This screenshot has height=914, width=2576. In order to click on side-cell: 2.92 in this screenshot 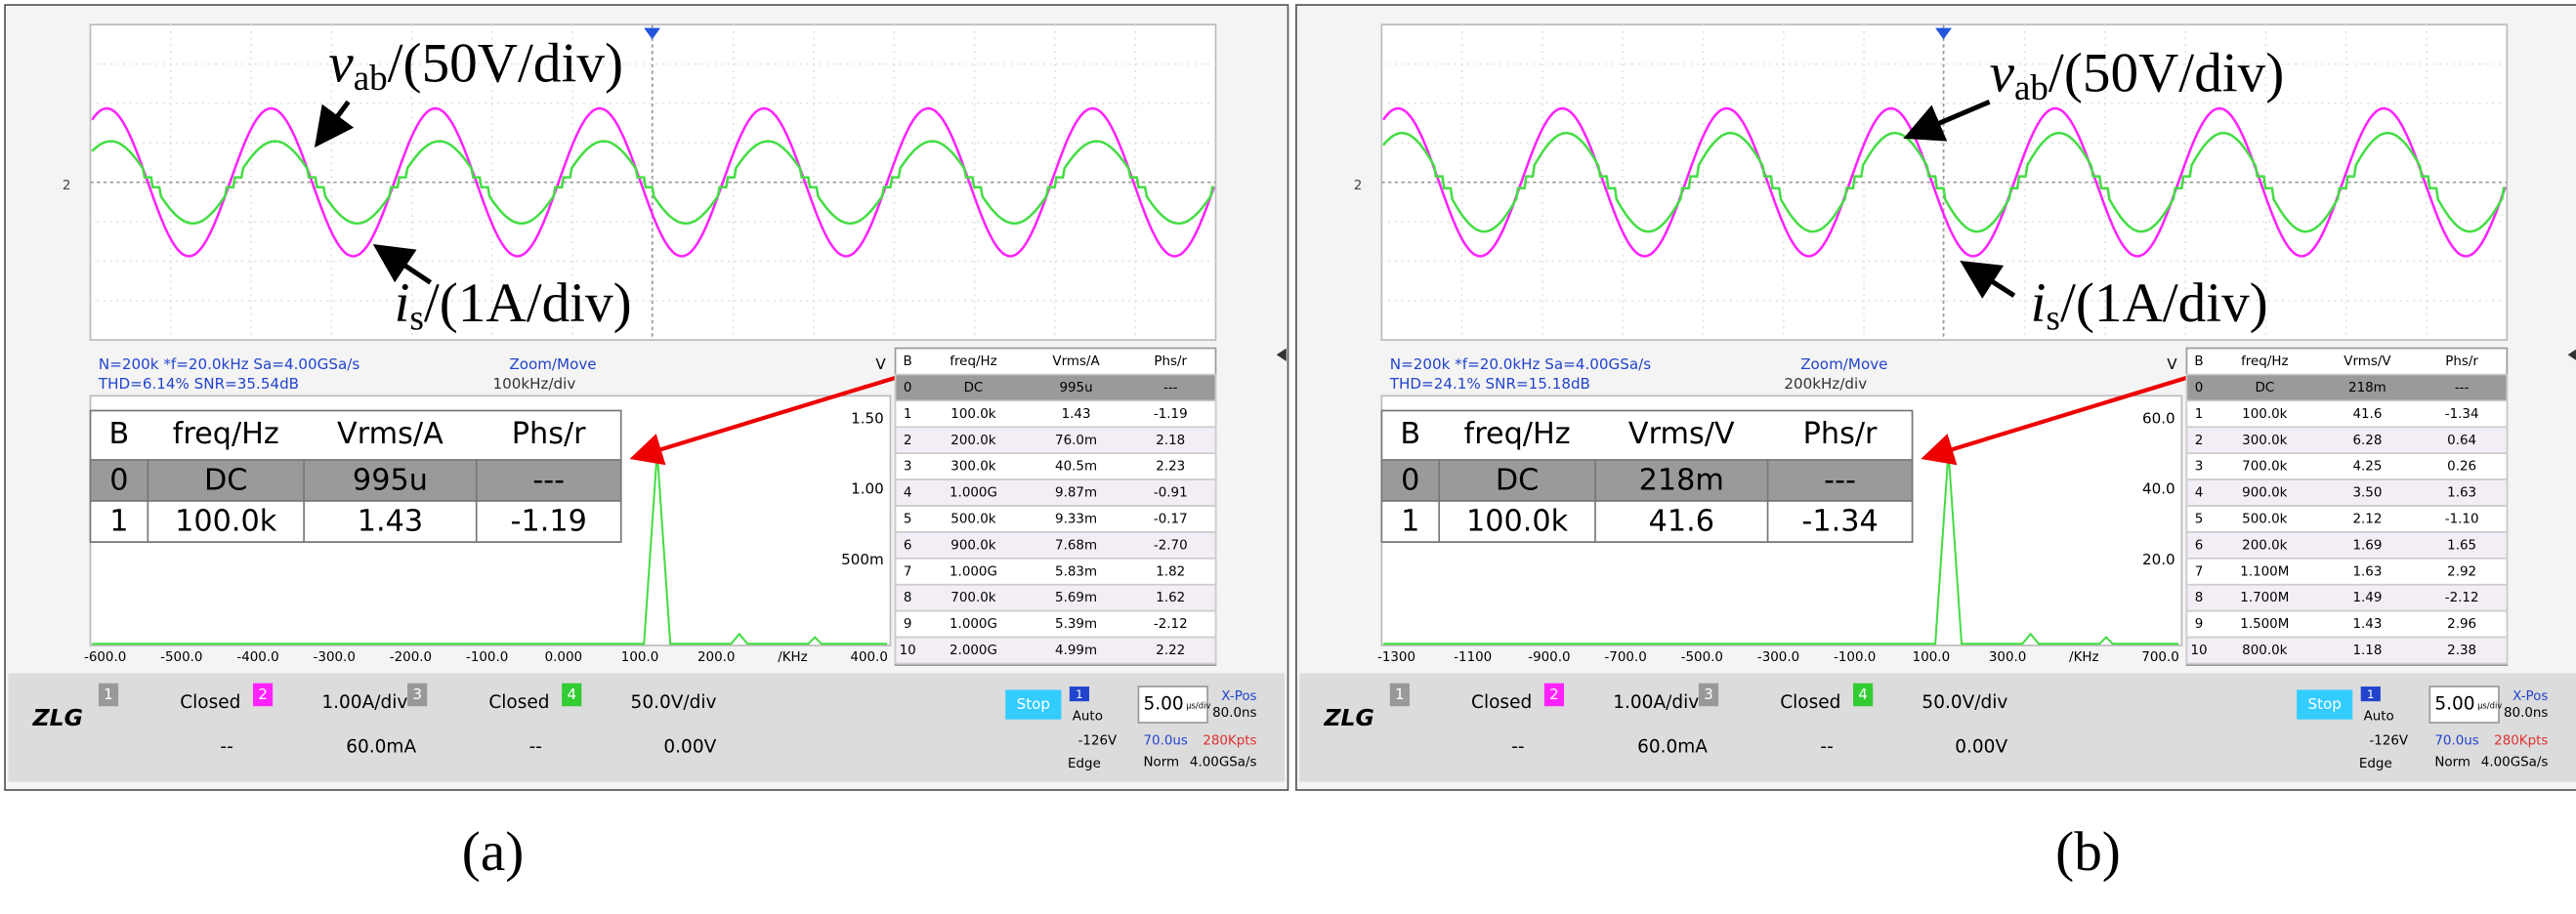, I will do `click(2461, 571)`.